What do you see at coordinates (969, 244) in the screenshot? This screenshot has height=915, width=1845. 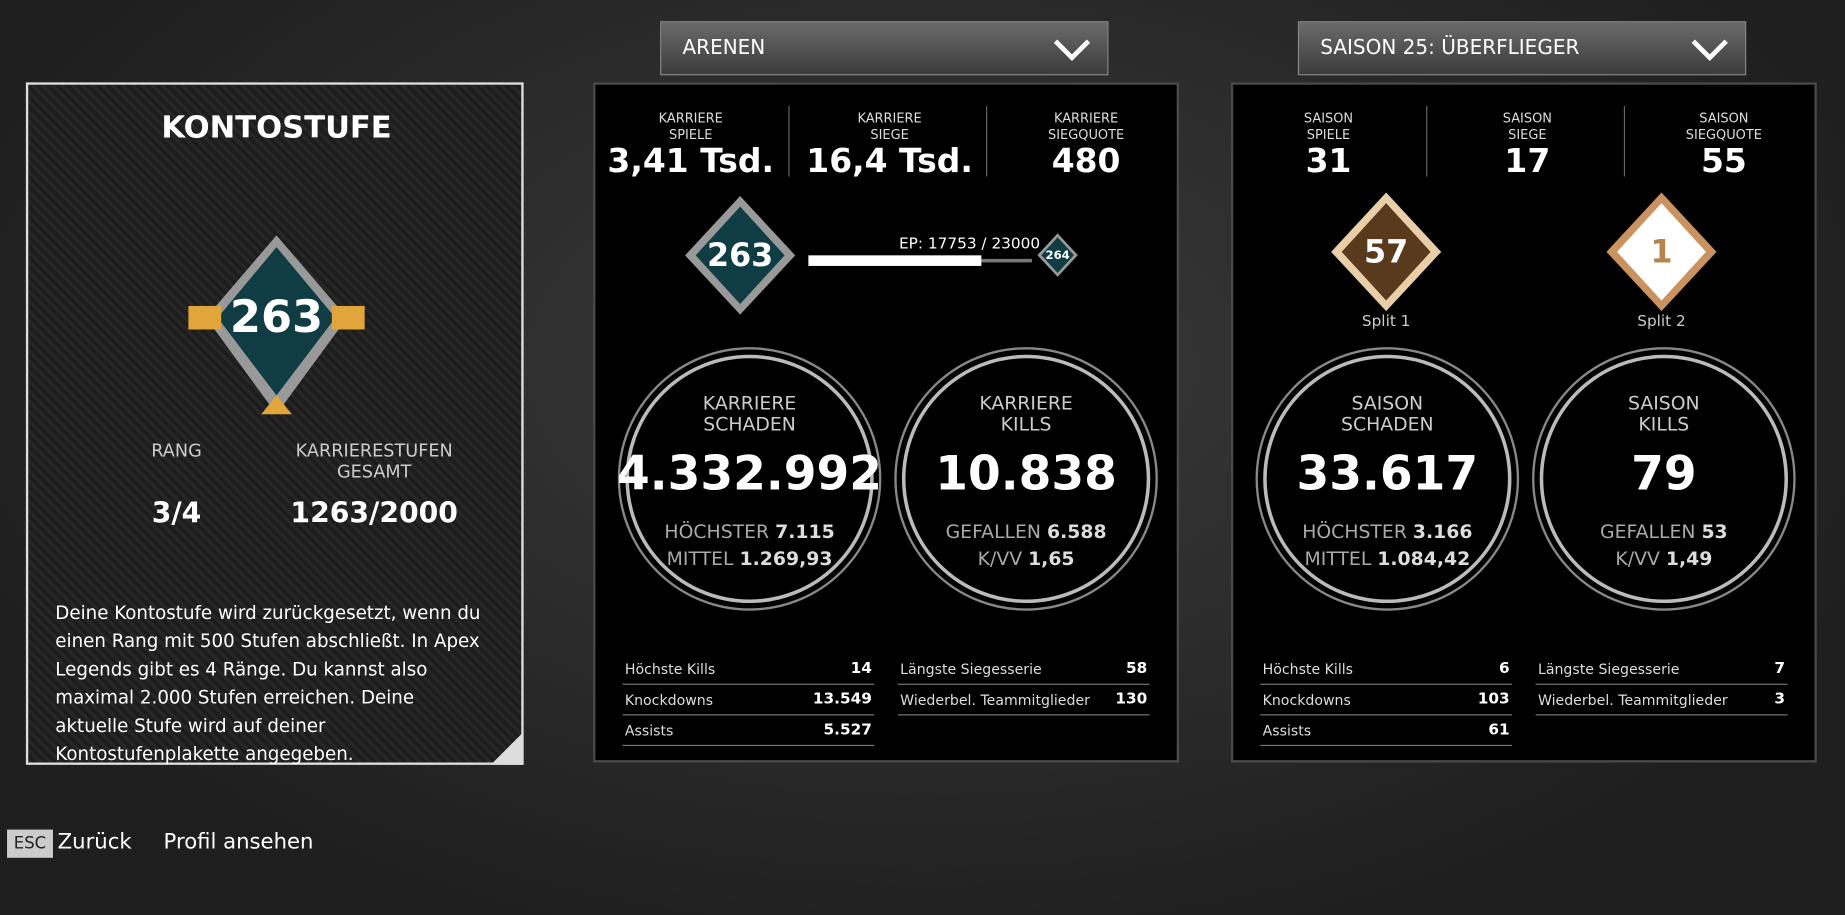 I see `xp-text: EP: 17753 / 23000` at bounding box center [969, 244].